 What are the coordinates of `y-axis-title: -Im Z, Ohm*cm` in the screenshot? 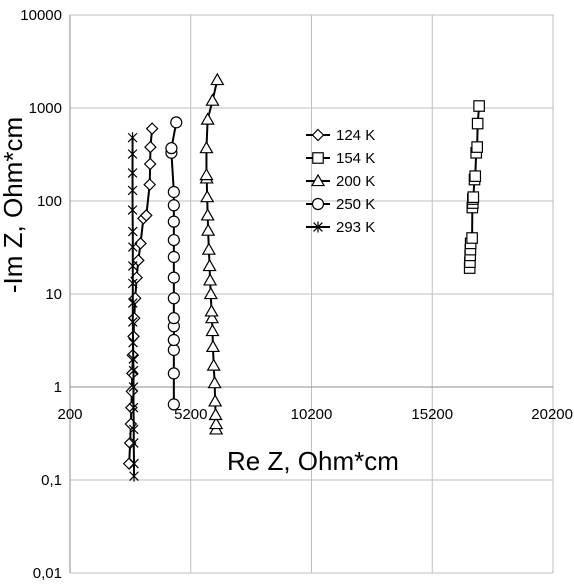 It's located at (14, 205).